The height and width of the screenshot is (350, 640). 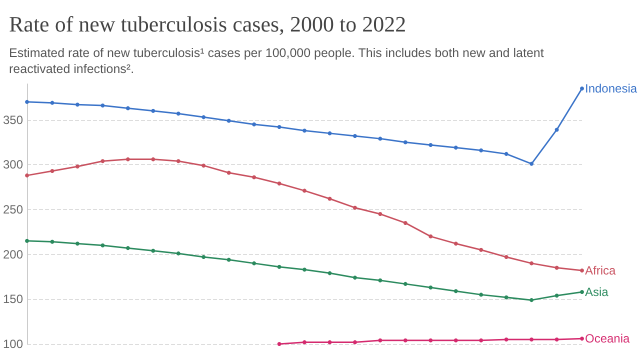 I want to click on series-label: Africa, so click(x=600, y=270).